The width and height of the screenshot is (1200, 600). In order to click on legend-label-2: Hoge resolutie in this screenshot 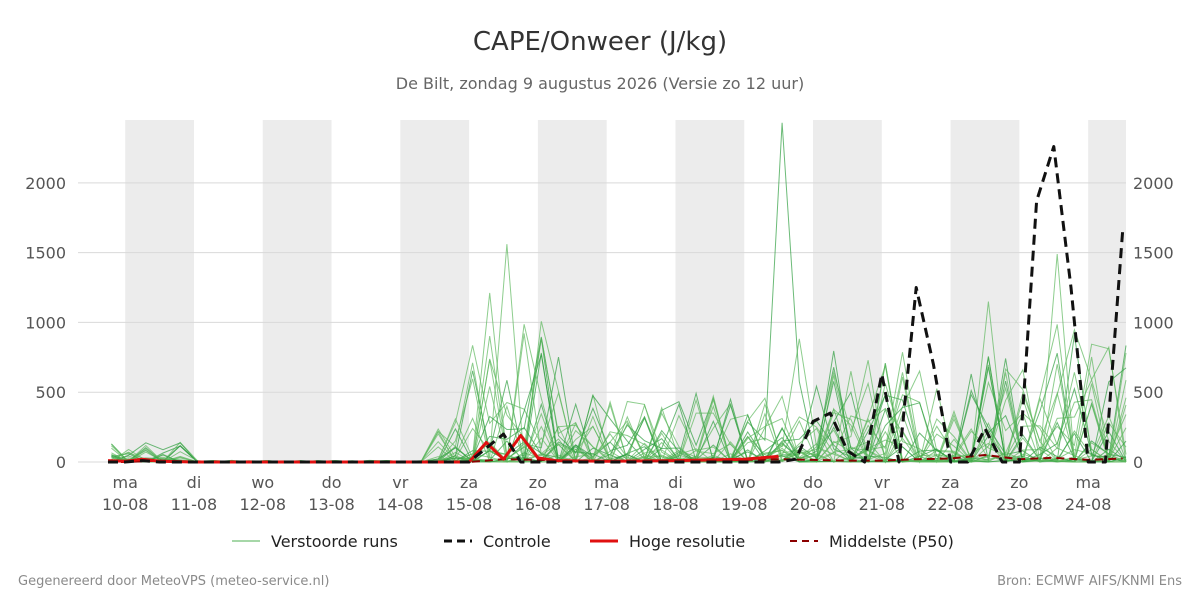, I will do `click(687, 541)`.